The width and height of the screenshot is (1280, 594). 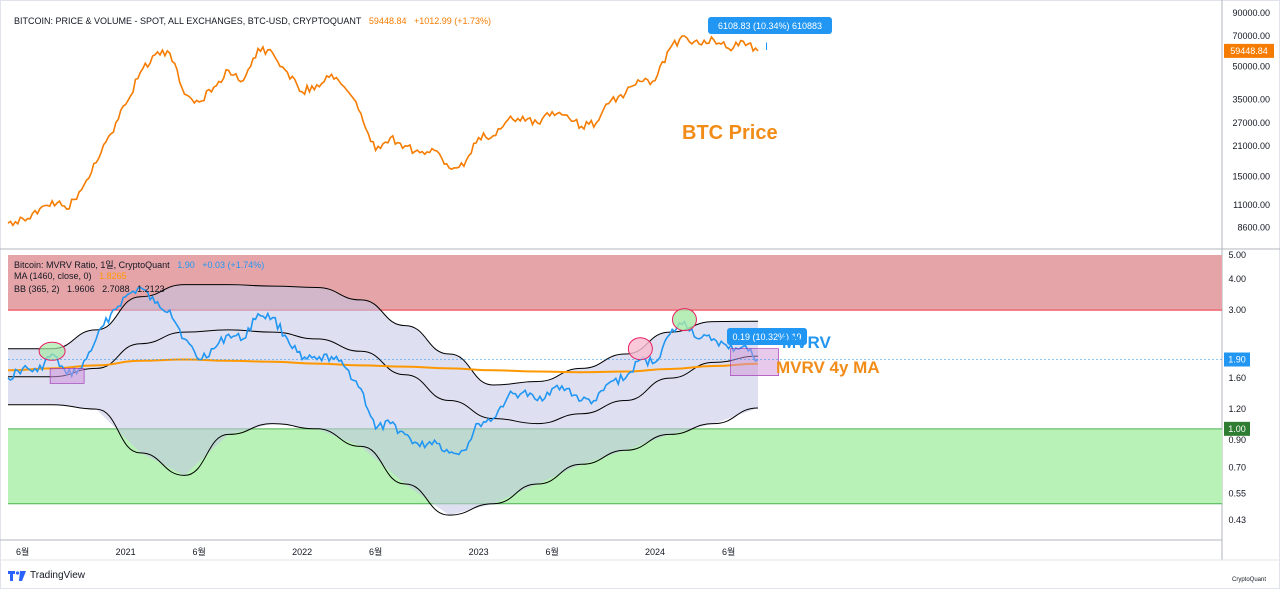 I want to click on mvrv-axis-tick-1: 4.00, so click(x=1237, y=279).